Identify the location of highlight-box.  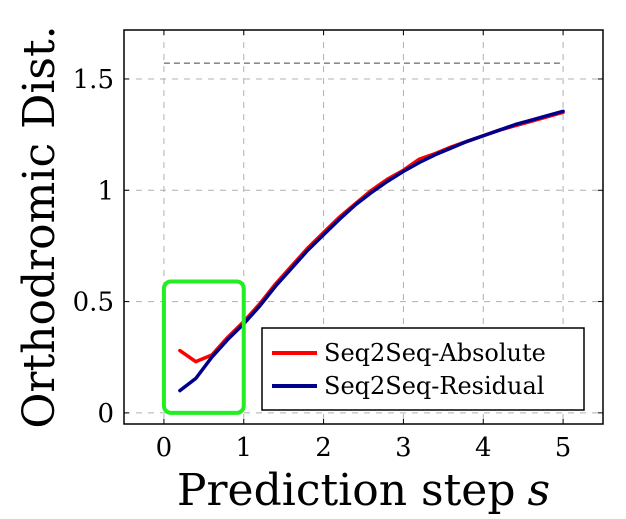
(203, 347).